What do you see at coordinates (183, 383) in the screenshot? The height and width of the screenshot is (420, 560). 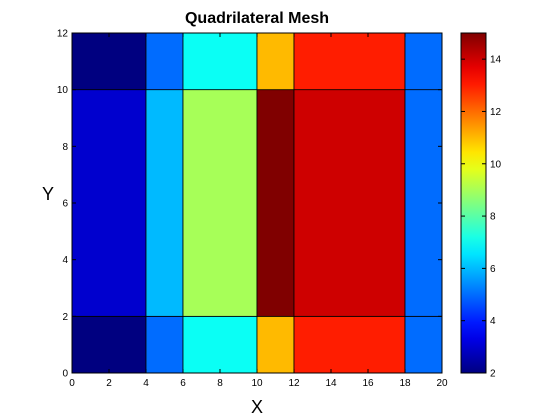 I see `x-tick-label: 6` at bounding box center [183, 383].